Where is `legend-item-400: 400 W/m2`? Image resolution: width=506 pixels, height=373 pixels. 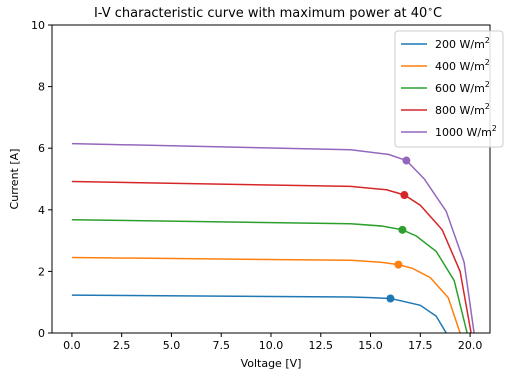
legend-item-400: 400 W/m2 is located at coordinates (445, 65).